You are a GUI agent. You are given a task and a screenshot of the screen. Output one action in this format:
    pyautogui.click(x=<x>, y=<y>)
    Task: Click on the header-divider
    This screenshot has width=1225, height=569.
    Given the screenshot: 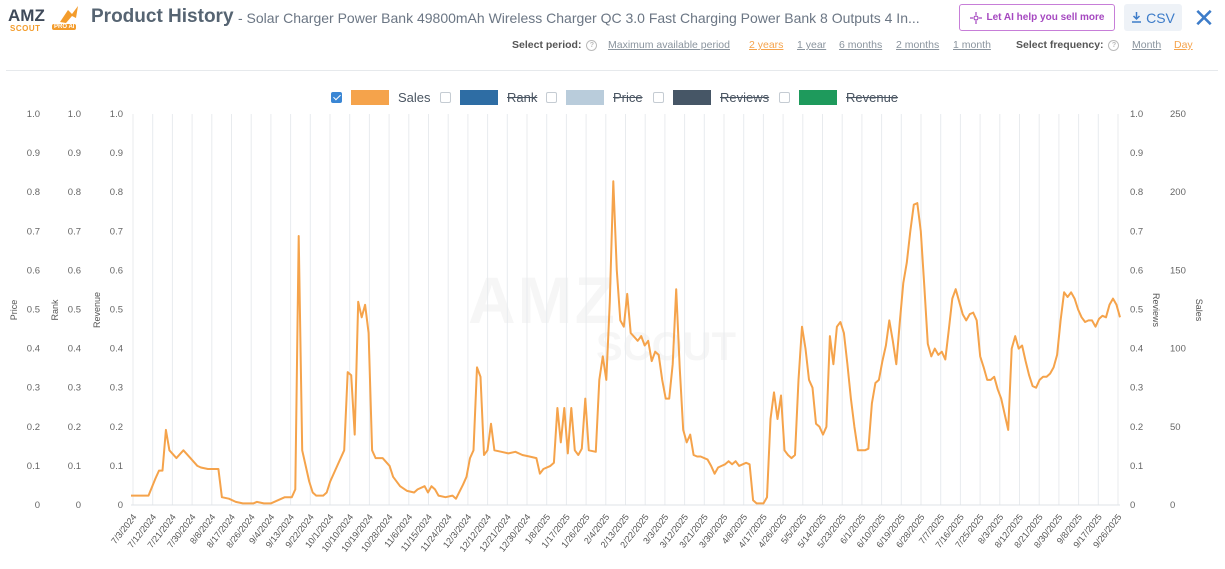 What is the action you would take?
    pyautogui.click(x=612, y=70)
    